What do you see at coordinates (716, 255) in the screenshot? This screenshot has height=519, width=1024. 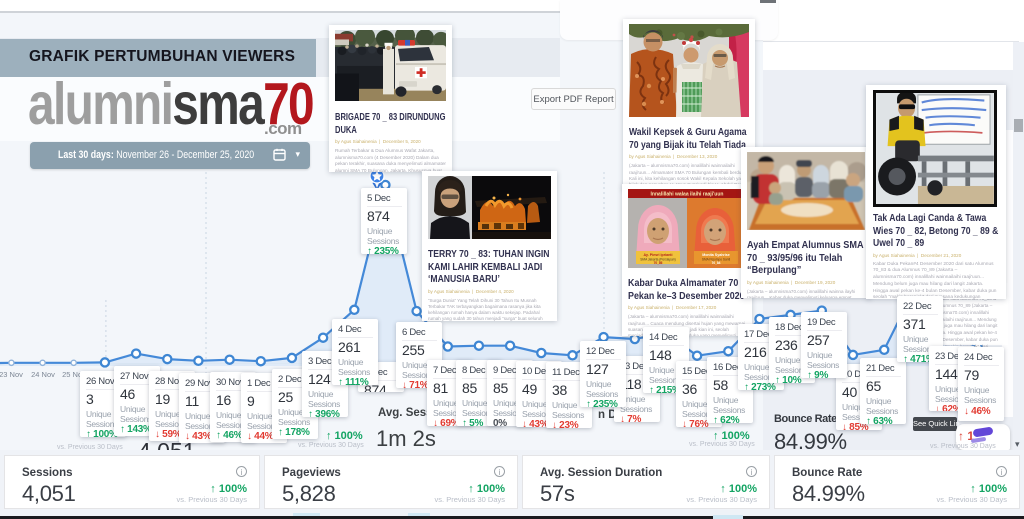 I see `svg-text: Monita Syahrise` at bounding box center [716, 255].